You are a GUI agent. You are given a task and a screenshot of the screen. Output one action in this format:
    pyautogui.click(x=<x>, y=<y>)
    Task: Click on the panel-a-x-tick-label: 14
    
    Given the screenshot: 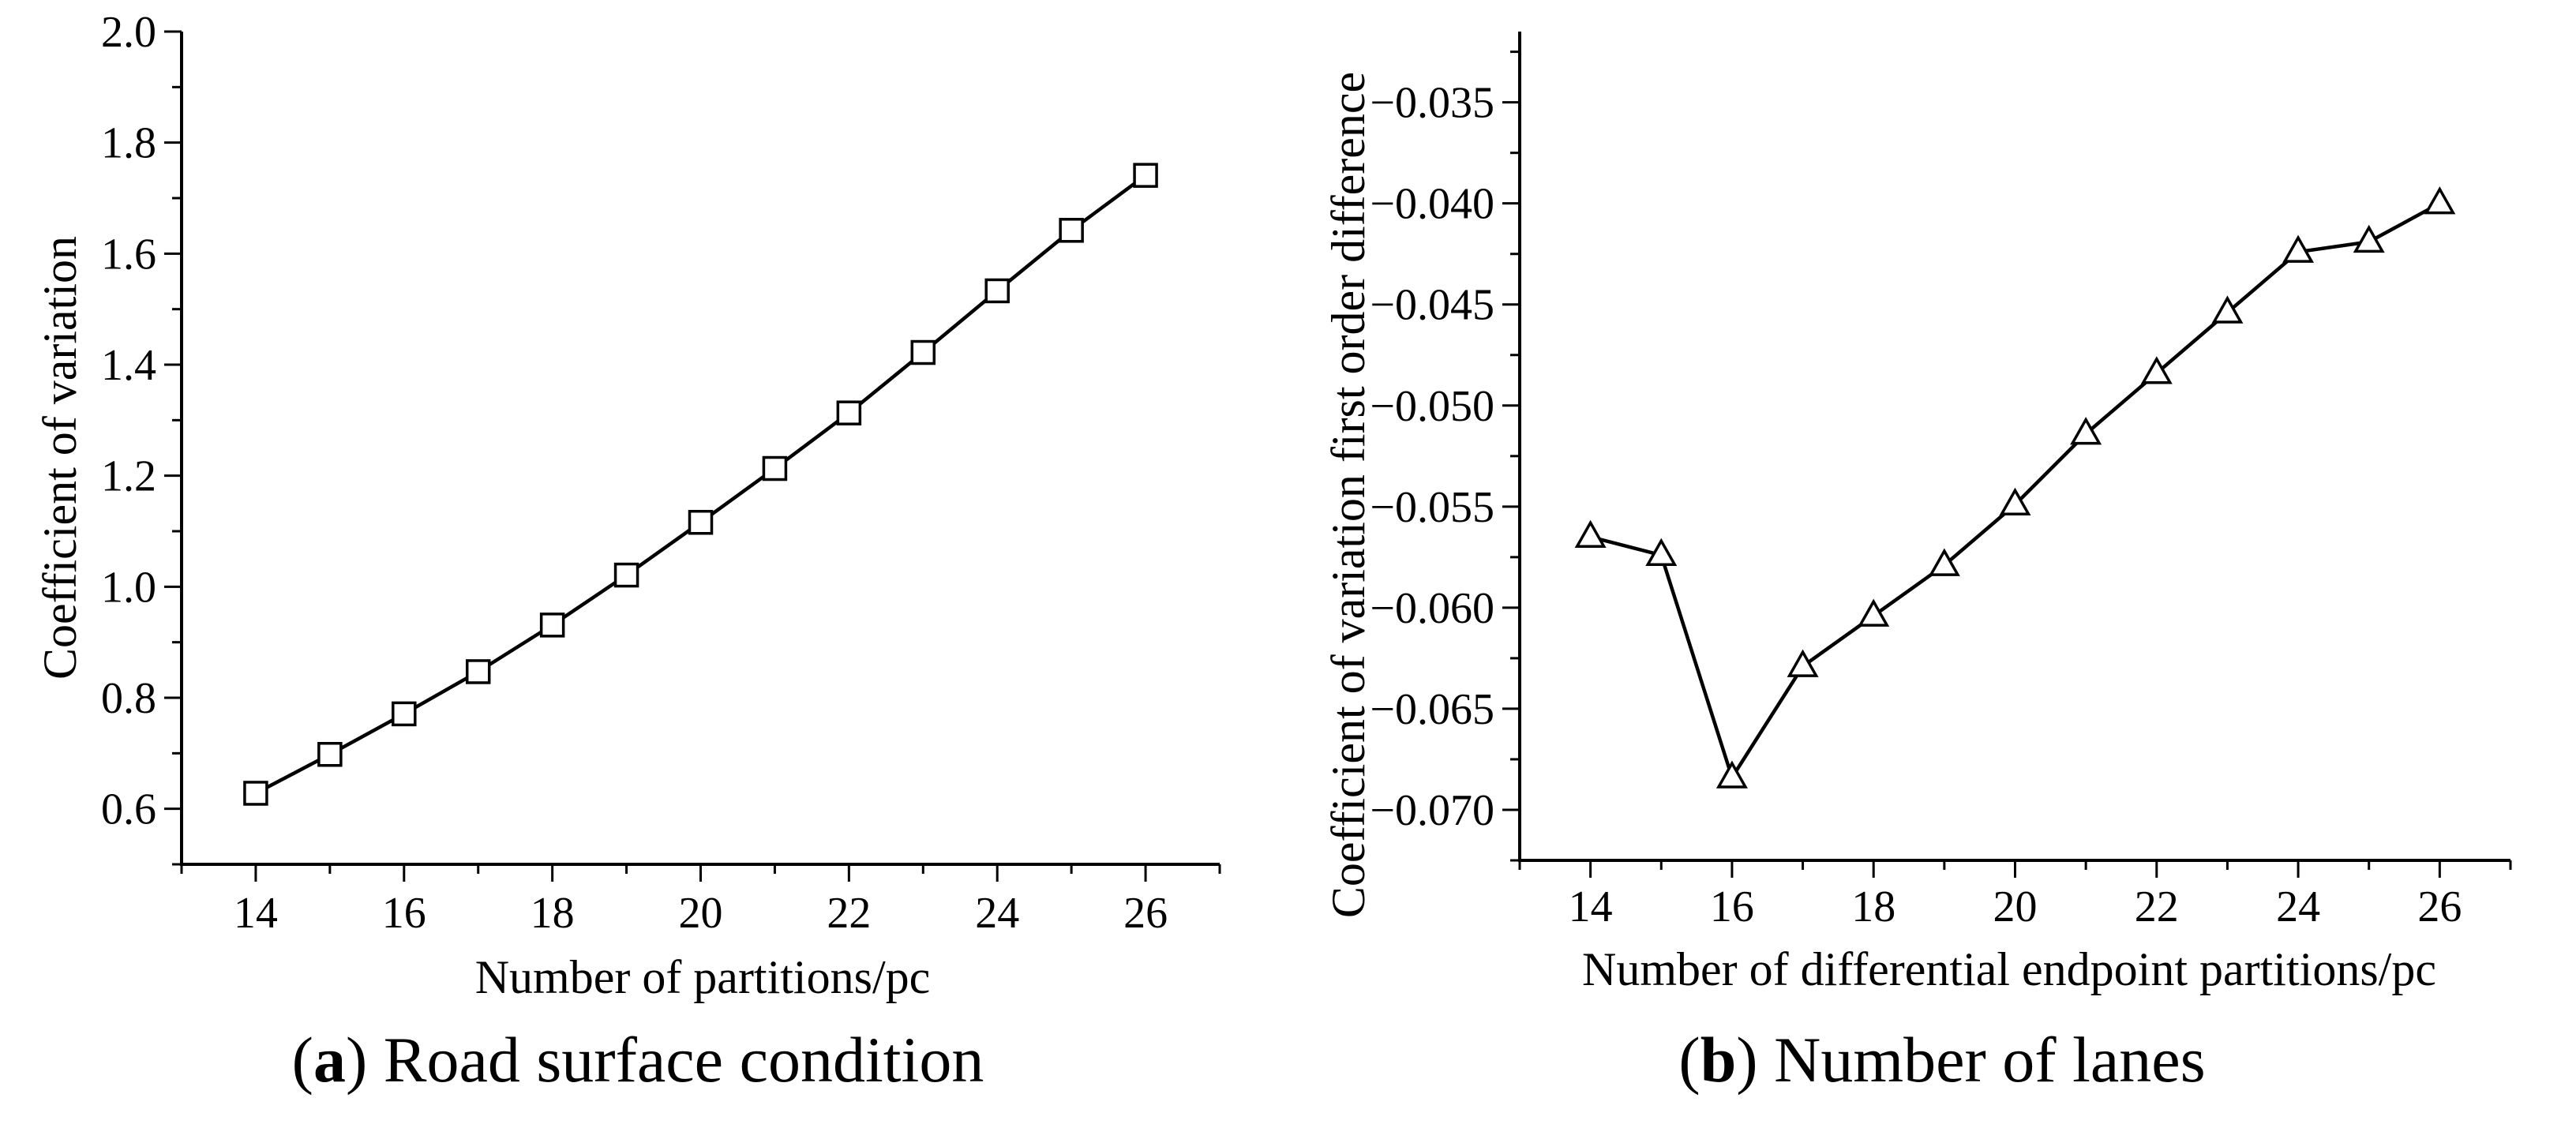 What is the action you would take?
    pyautogui.click(x=256, y=913)
    